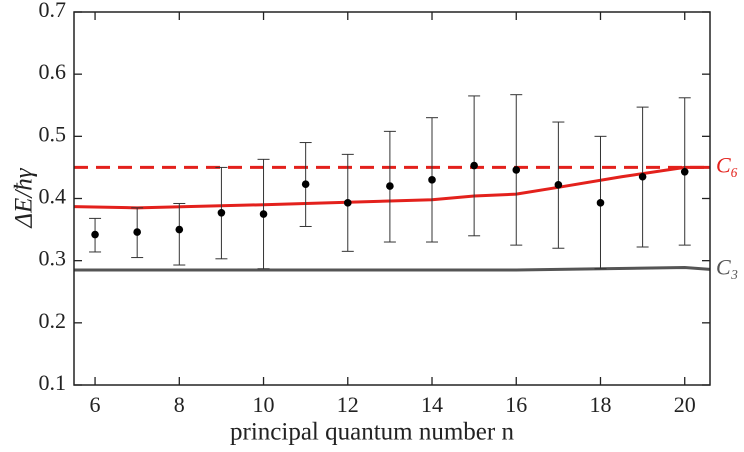 This screenshot has height=452, width=744. I want to click on series-label: C₆, so click(727, 164).